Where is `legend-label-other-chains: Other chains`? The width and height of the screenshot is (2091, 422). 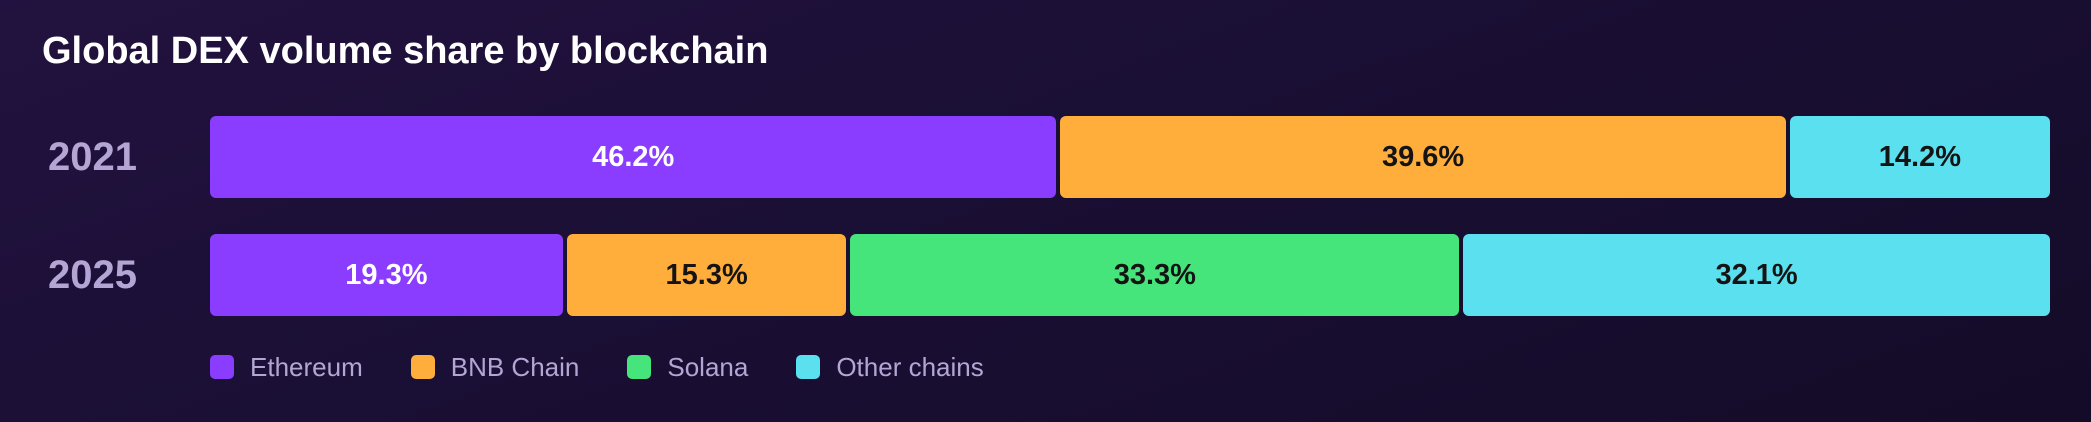 legend-label-other-chains: Other chains is located at coordinates (910, 366).